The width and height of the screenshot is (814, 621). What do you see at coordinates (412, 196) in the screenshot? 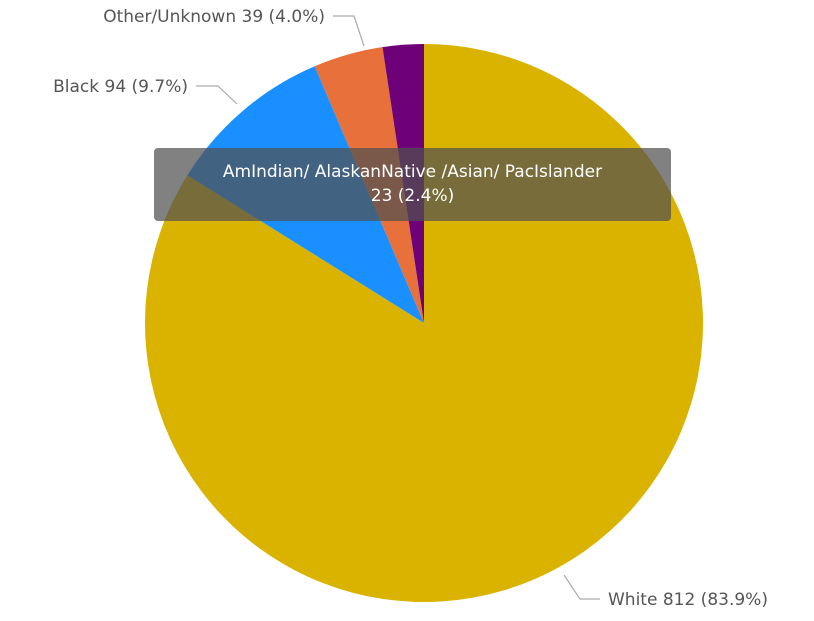
I see `tooltip-value: 23 (2.4%)` at bounding box center [412, 196].